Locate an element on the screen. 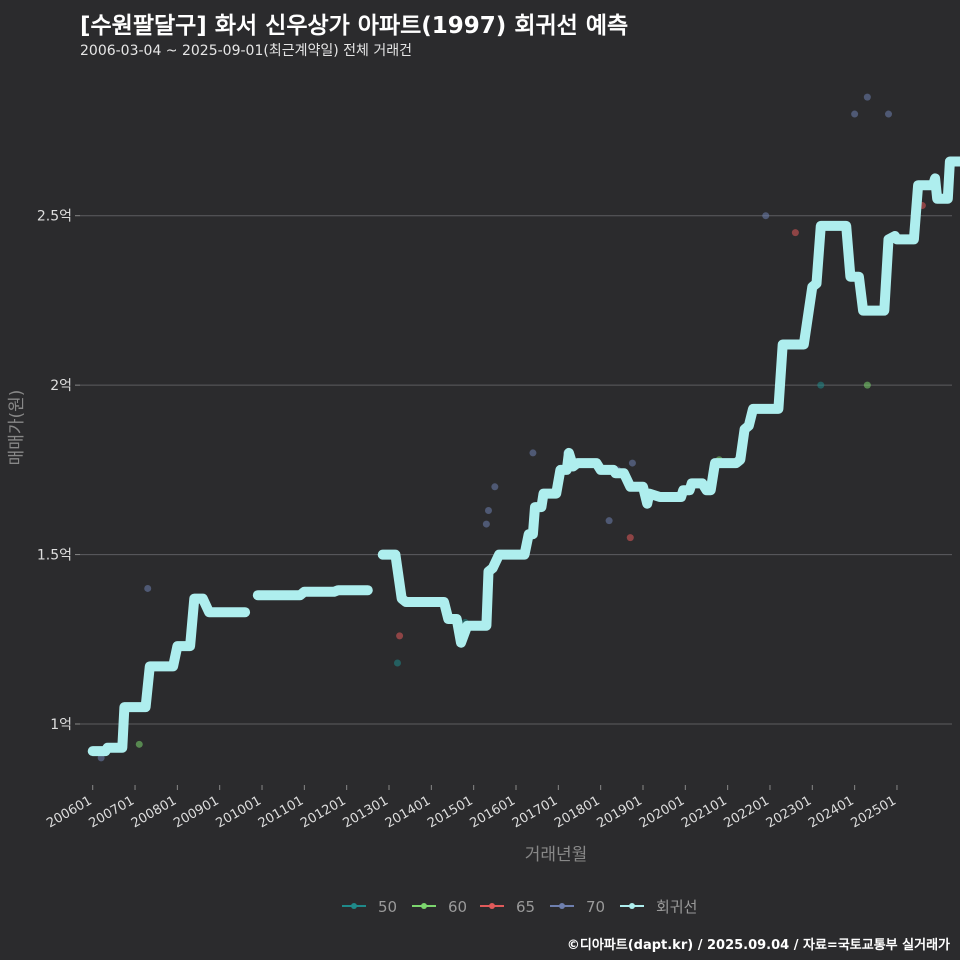 This screenshot has height=960, width=960. x-tick-label: 201401 is located at coordinates (408, 812).